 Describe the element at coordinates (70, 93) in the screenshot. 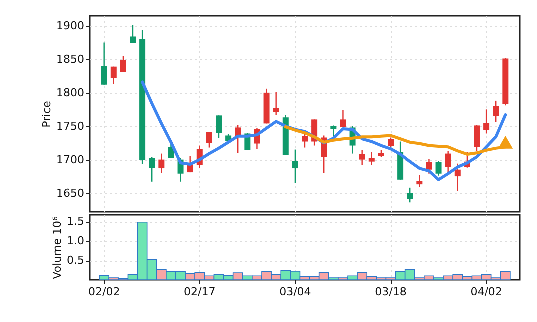

I see `y-tick-label: 1800` at that location.